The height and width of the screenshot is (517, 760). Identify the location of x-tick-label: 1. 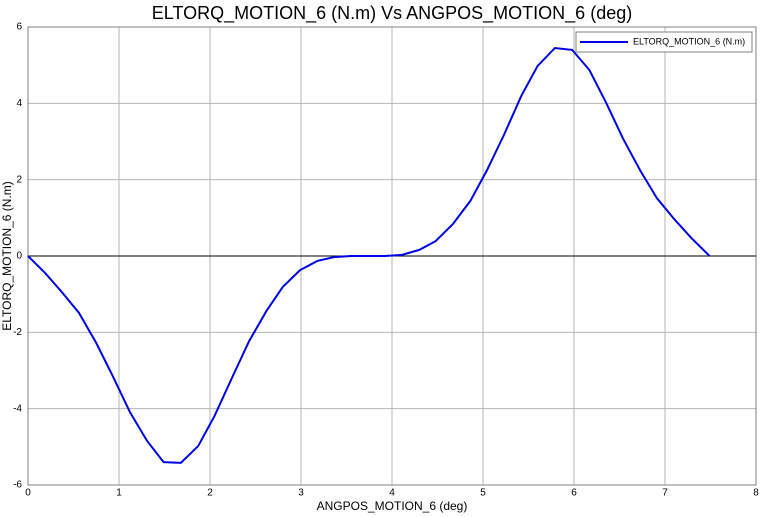
(119, 493).